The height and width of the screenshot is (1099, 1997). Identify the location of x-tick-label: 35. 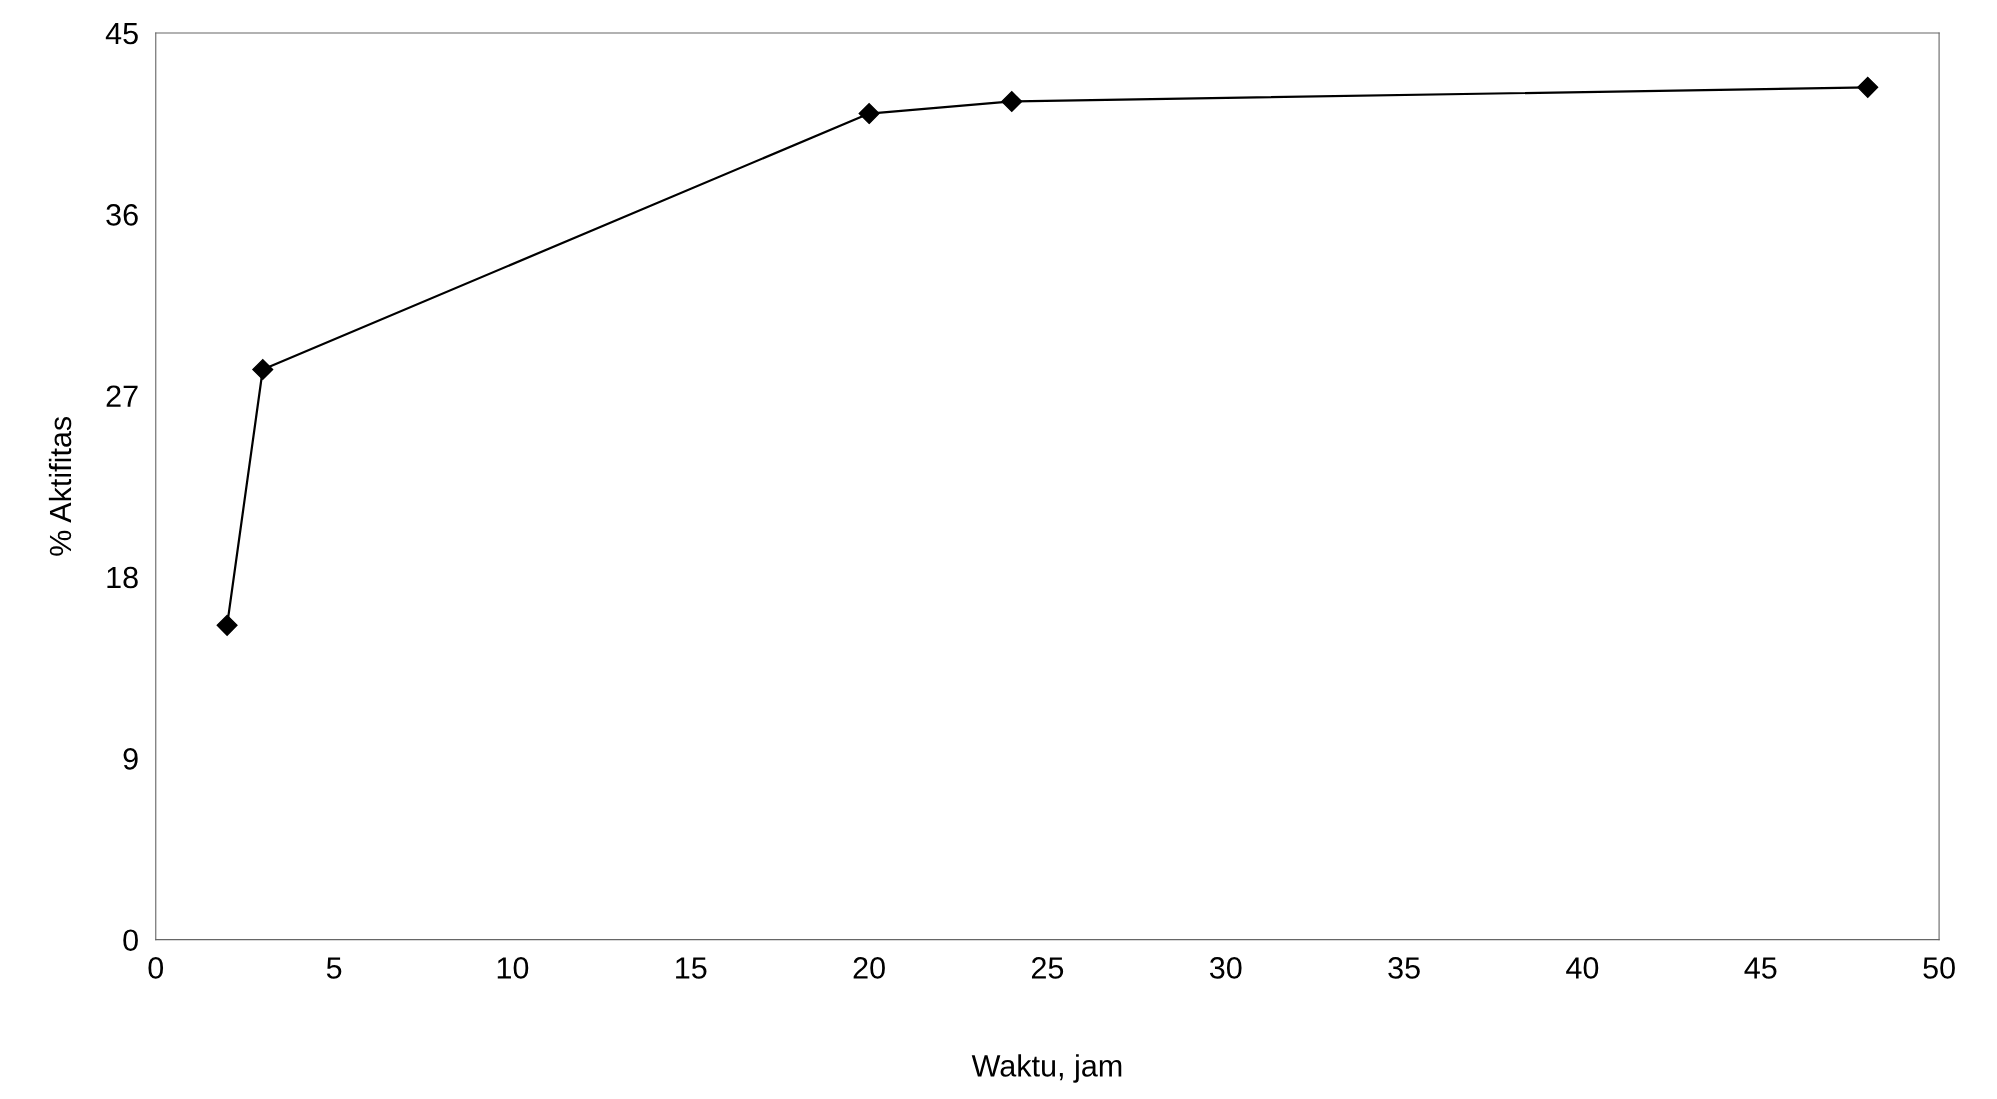
(1404, 968).